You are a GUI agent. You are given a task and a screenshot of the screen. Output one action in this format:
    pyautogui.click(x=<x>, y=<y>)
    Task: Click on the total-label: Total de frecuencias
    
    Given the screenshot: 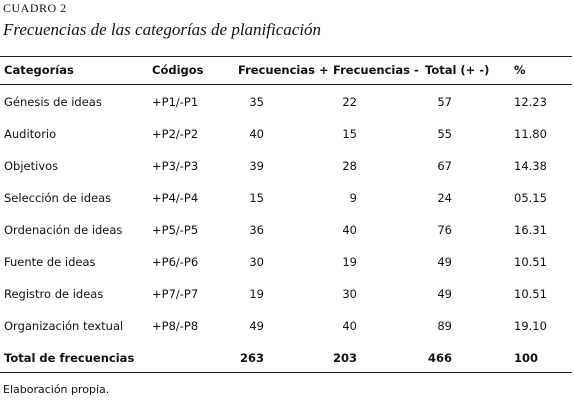 What is the action you would take?
    pyautogui.click(x=69, y=358)
    